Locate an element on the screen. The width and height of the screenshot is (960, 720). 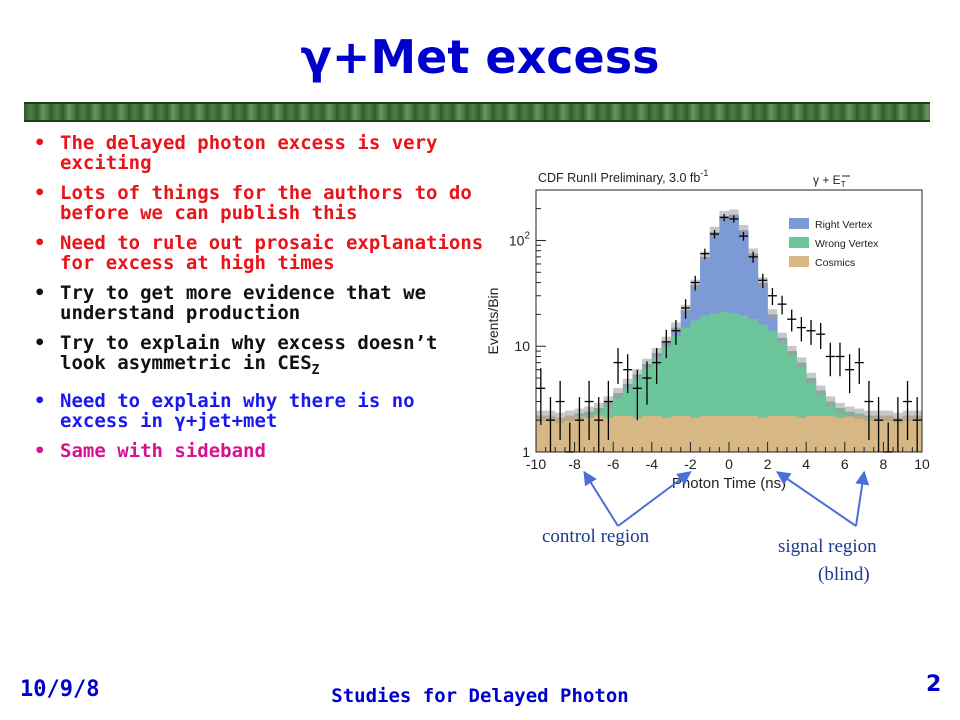
x-tick-label: 8 is located at coordinates (884, 464).